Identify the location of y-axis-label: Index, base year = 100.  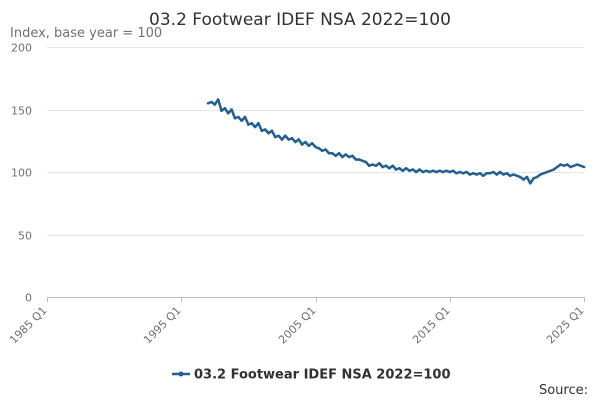
(86, 33).